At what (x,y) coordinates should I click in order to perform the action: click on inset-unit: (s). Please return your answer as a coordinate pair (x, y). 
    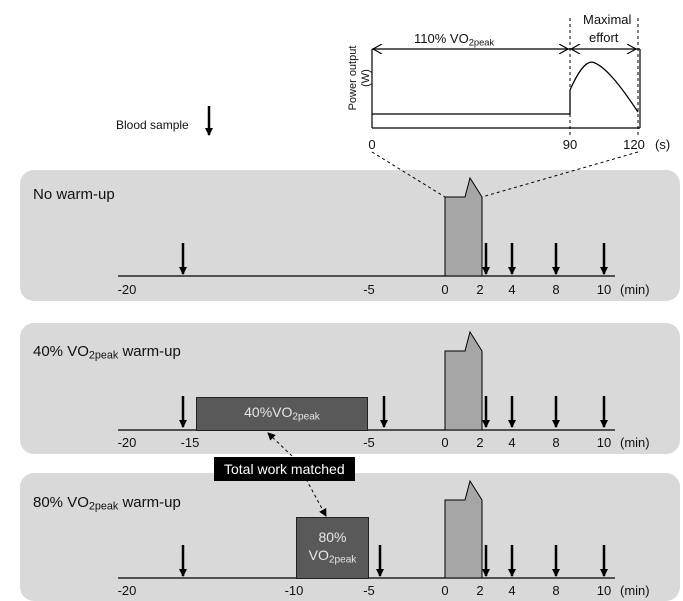
    Looking at the image, I should click on (663, 144).